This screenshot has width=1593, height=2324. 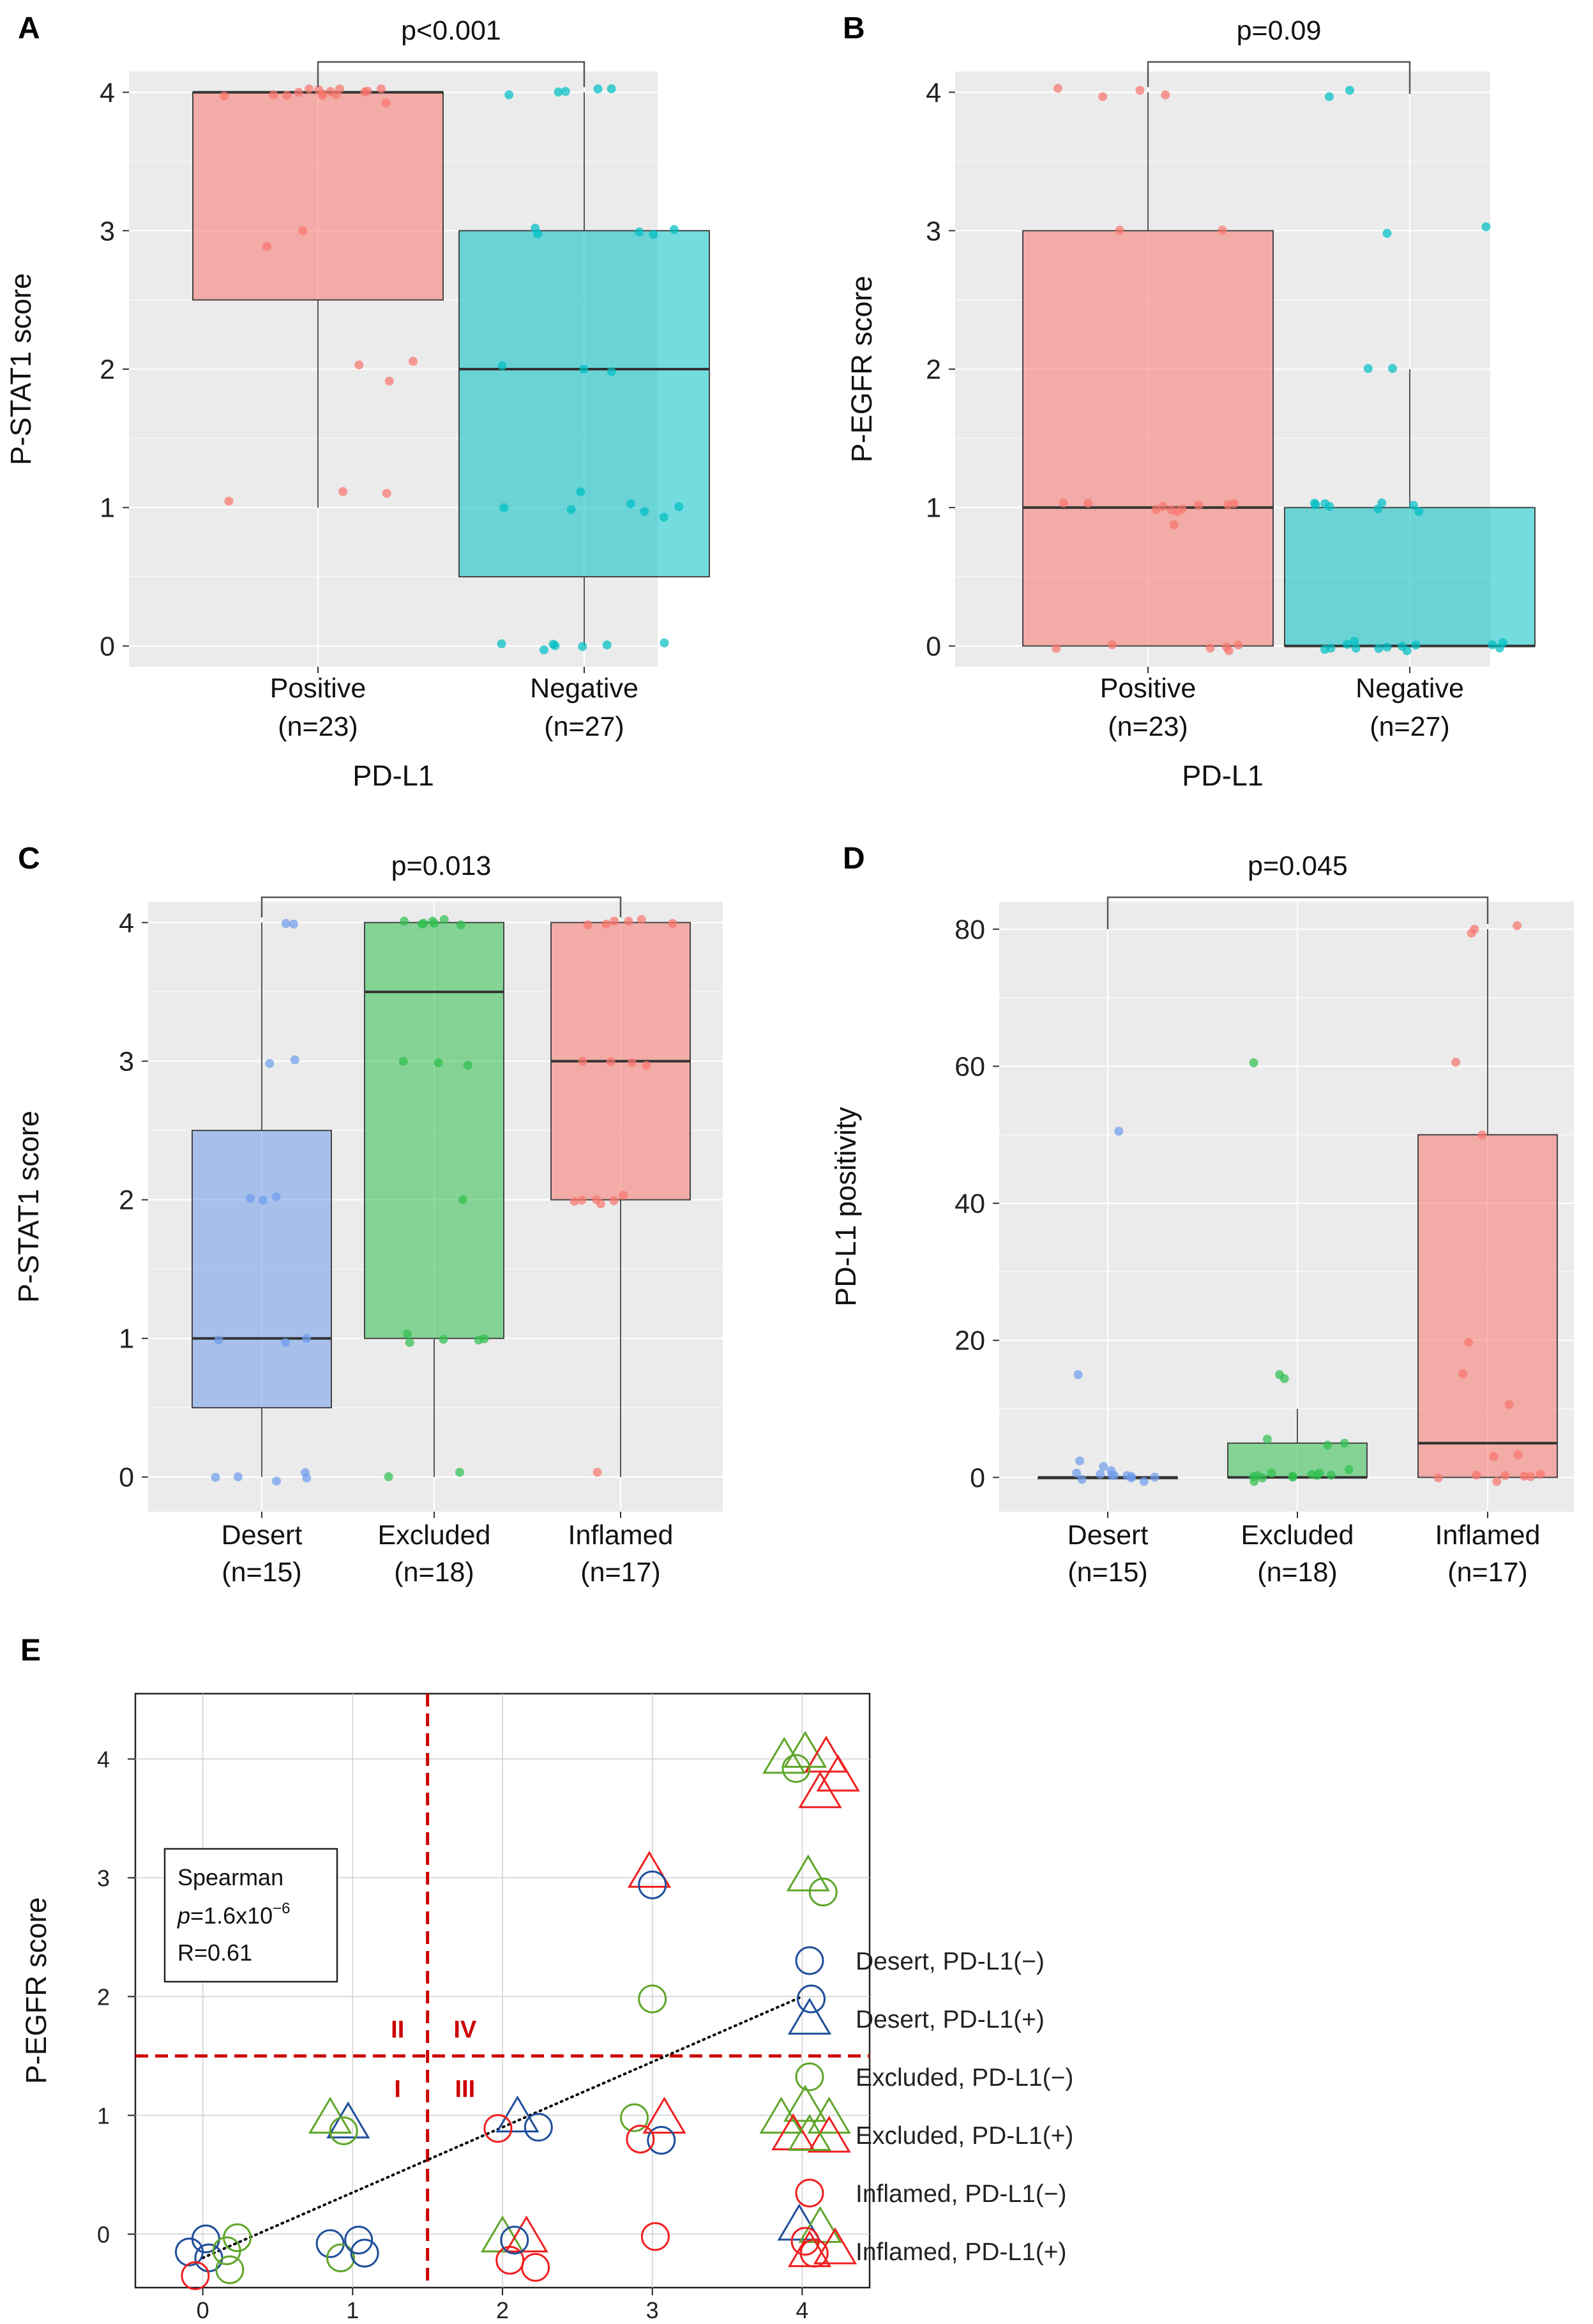 I want to click on panel-label: D, so click(x=854, y=859).